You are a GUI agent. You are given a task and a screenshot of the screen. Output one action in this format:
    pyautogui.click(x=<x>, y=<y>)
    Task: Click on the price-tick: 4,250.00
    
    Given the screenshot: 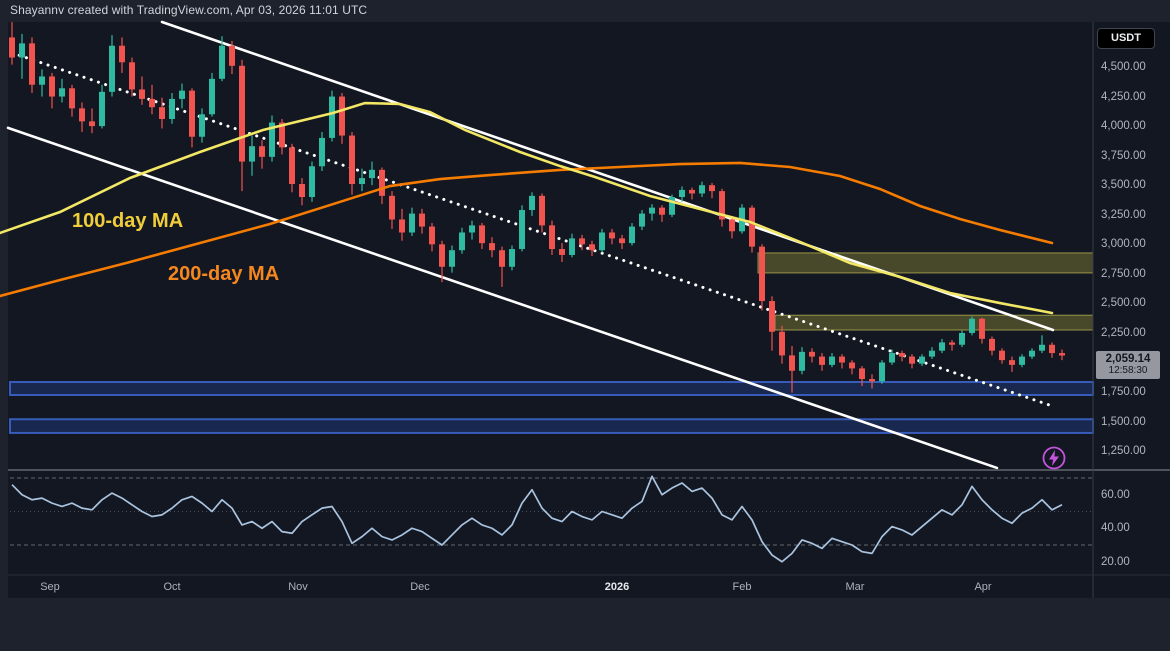 What is the action you would take?
    pyautogui.click(x=1123, y=96)
    